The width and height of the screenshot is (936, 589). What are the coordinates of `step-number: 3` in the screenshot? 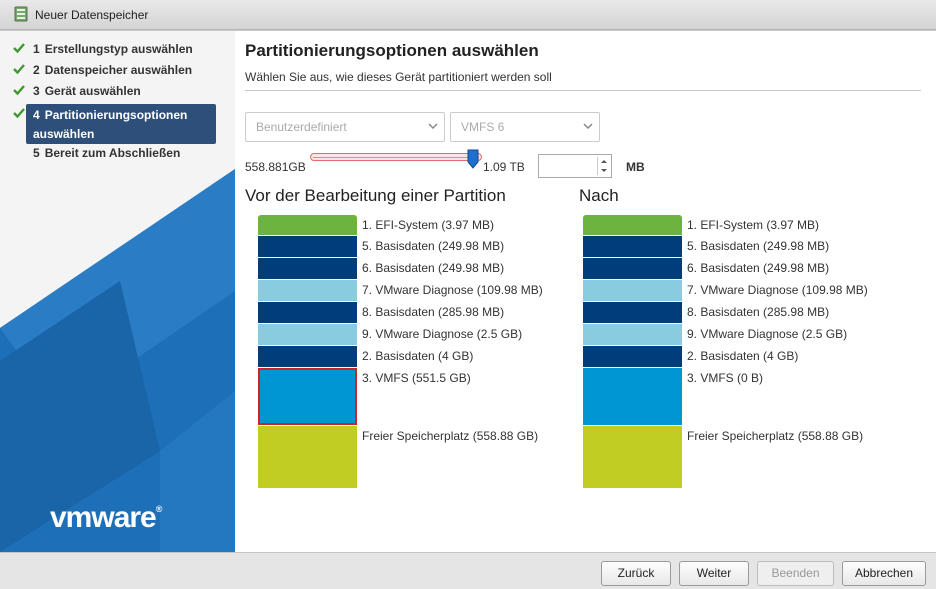 It's located at (36, 91).